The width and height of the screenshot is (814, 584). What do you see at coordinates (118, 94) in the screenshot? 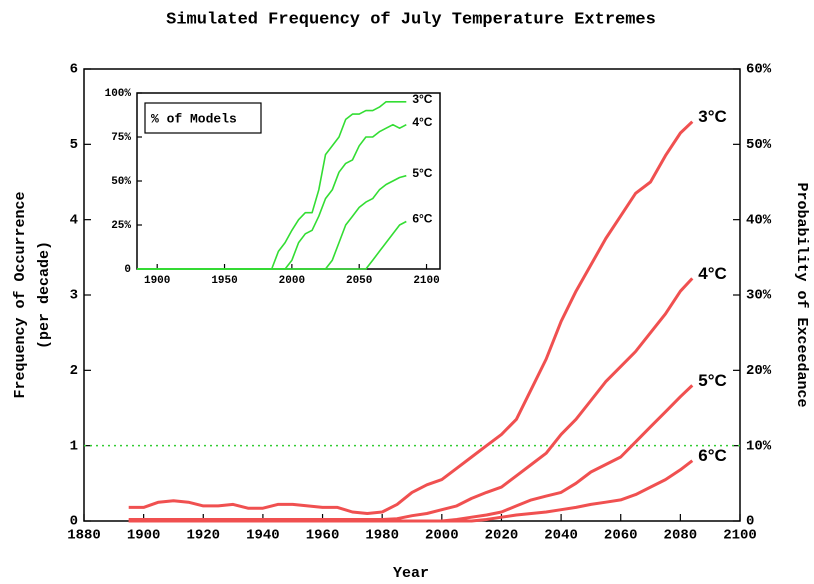
I see `y-tick-label: 100%` at bounding box center [118, 94].